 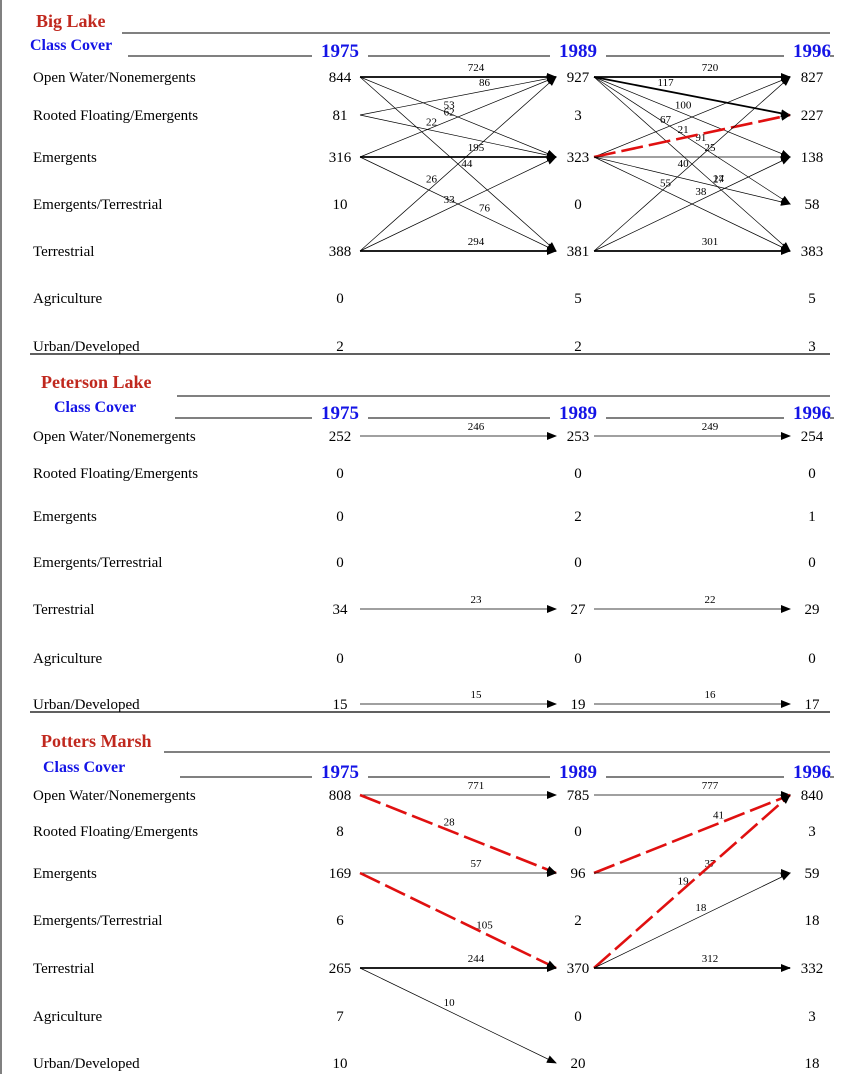 What do you see at coordinates (683, 105) in the screenshot?
I see `flow-label: 100` at bounding box center [683, 105].